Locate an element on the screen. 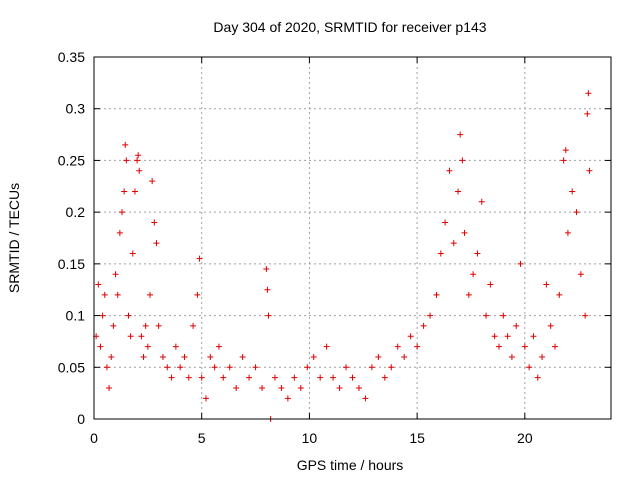 The height and width of the screenshot is (480, 640). y-tick-label: 0.35 is located at coordinates (71, 57).